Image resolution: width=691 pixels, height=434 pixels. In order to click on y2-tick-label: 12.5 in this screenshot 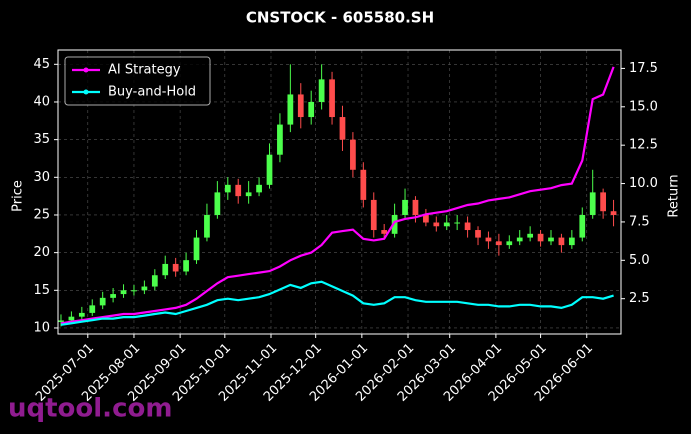, I will do `click(643, 145)`.